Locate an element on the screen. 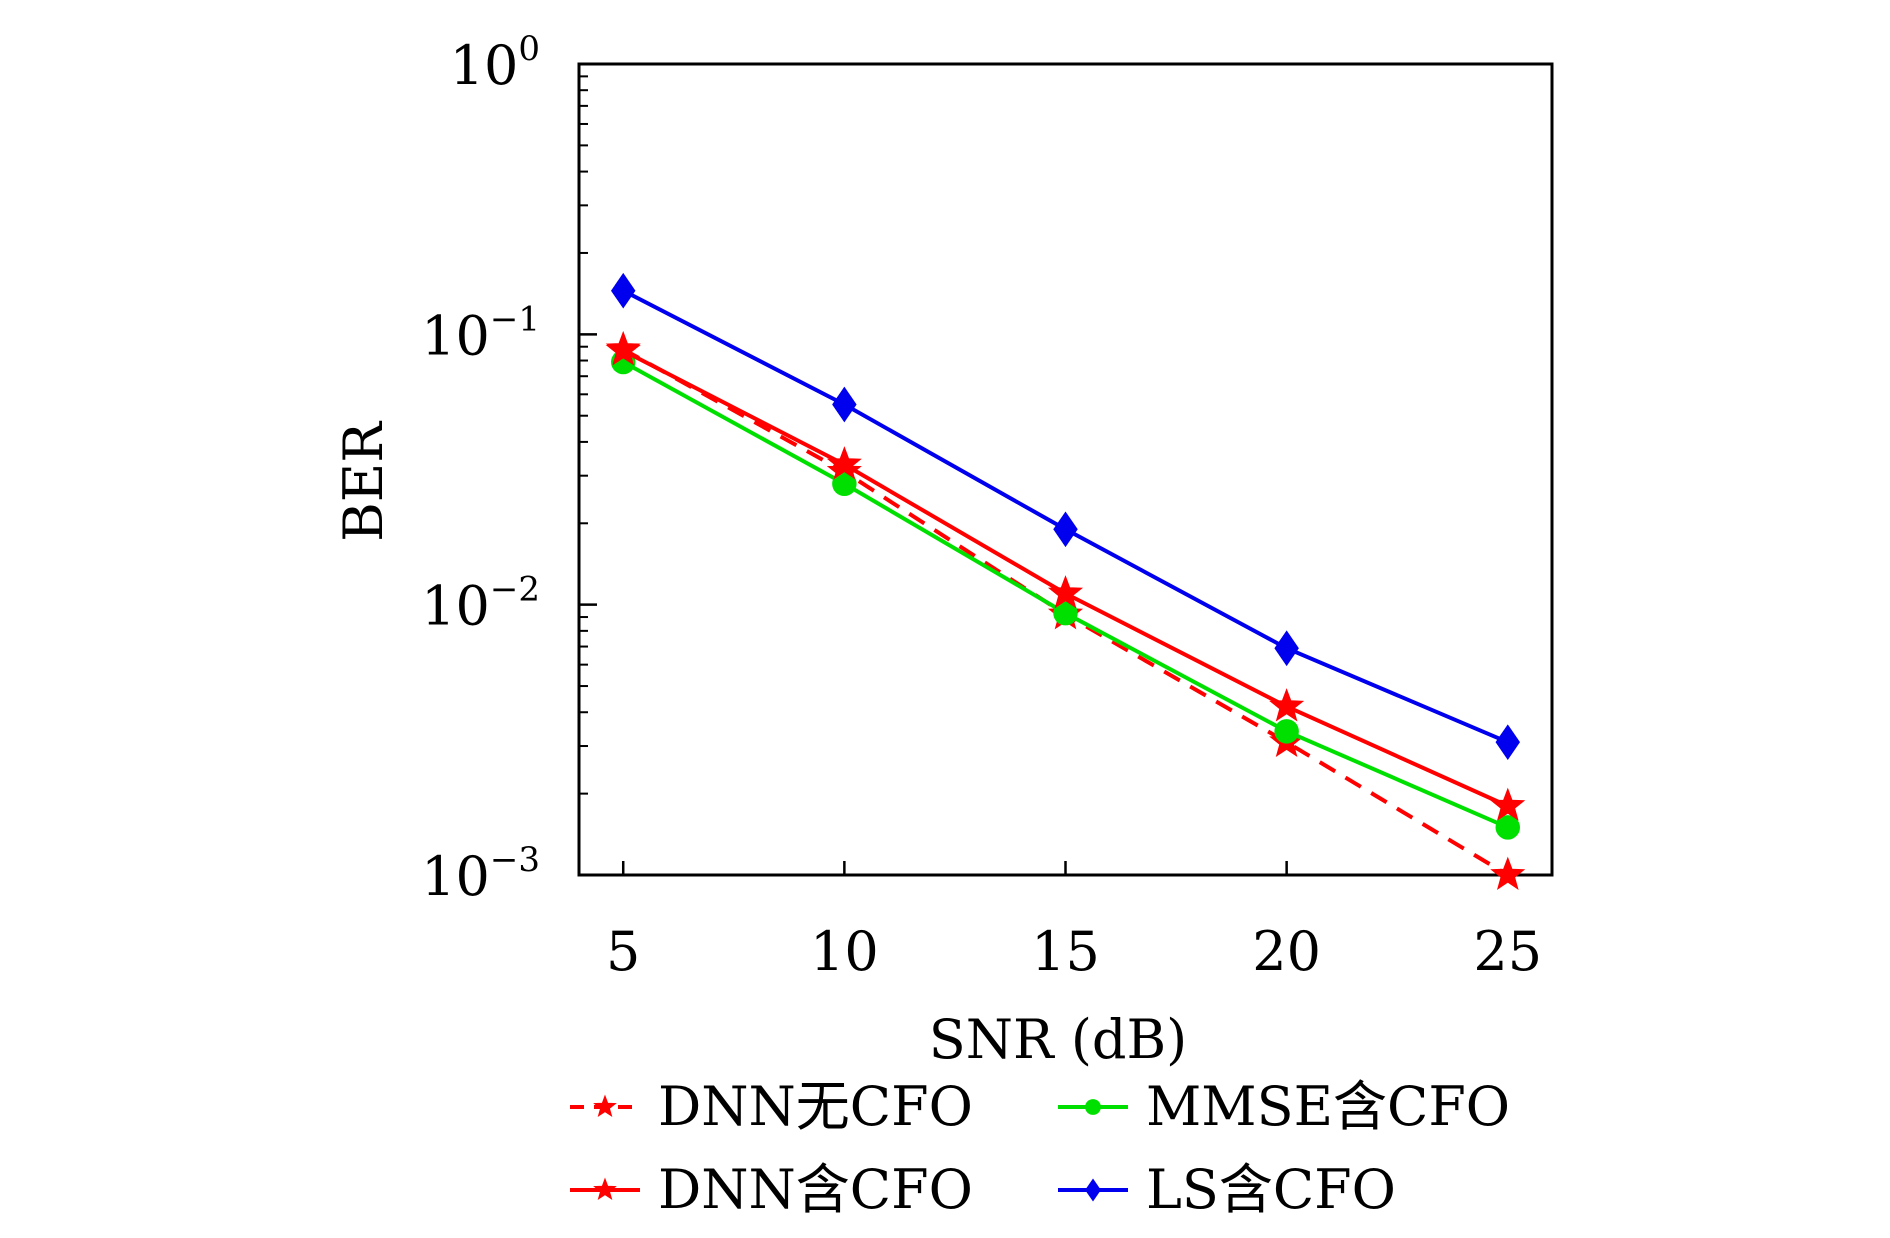 The image size is (1890, 1238). legend-item: MMSE含CFO is located at coordinates (1284, 1106).